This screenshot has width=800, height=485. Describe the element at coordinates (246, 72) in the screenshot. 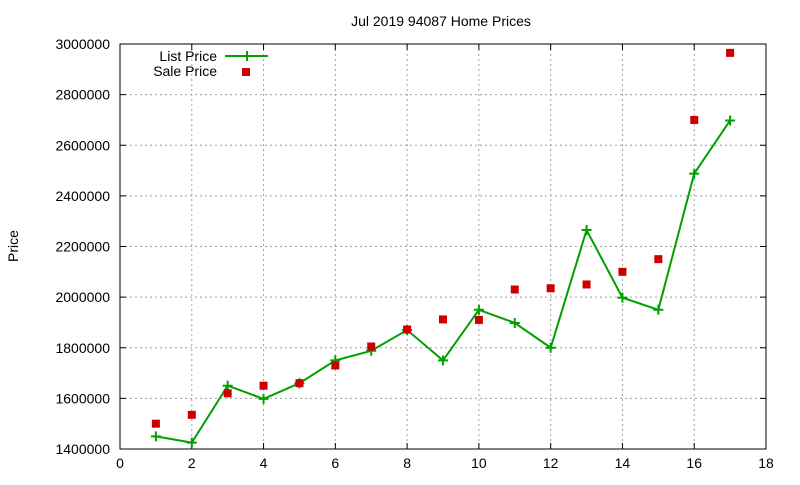

I see `legend-marker-sale-price` at that location.